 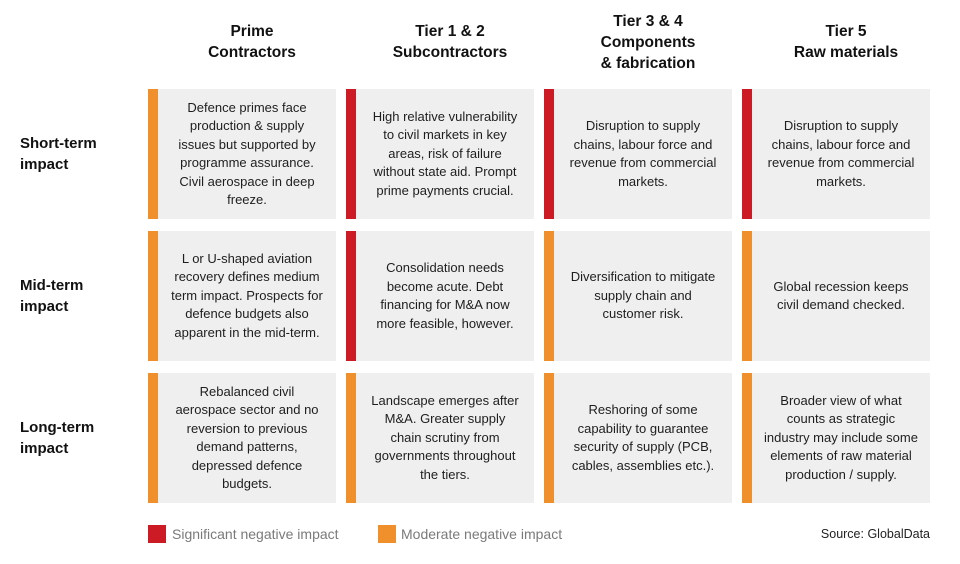 What do you see at coordinates (387, 534) in the screenshot?
I see `moderate-legend-swatch` at bounding box center [387, 534].